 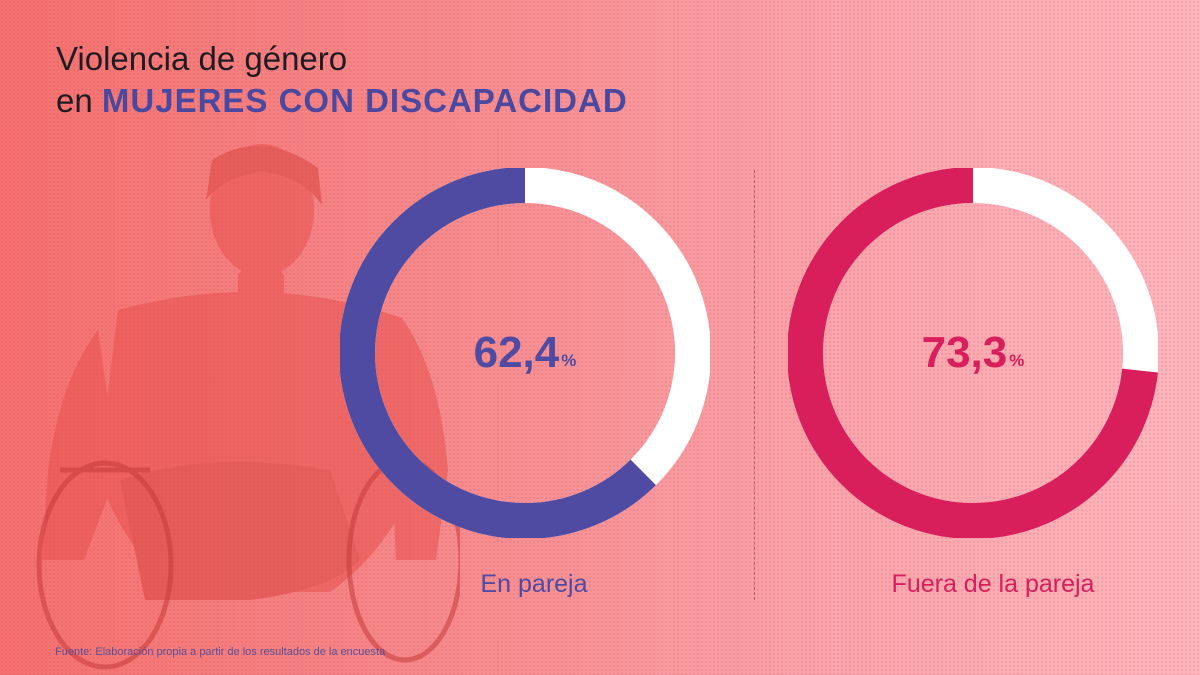 I want to click on title-line-2-prefix: en, so click(x=74, y=100).